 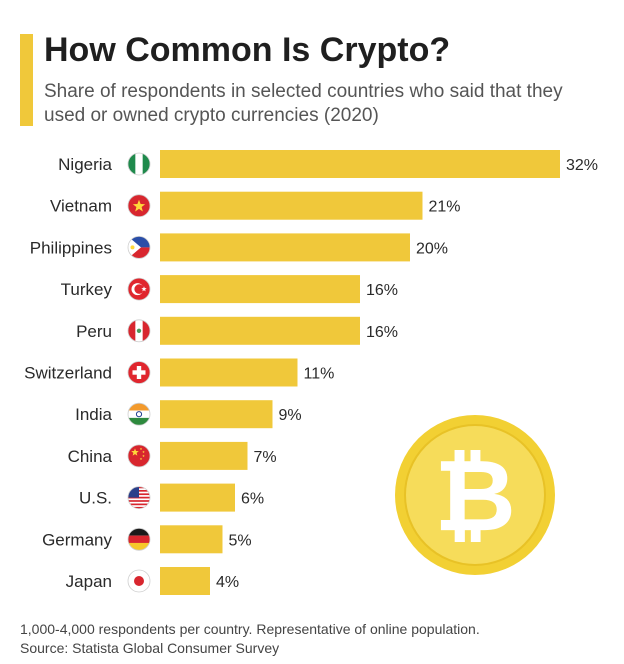 What do you see at coordinates (139, 289) in the screenshot?
I see `turkey-flag-icon` at bounding box center [139, 289].